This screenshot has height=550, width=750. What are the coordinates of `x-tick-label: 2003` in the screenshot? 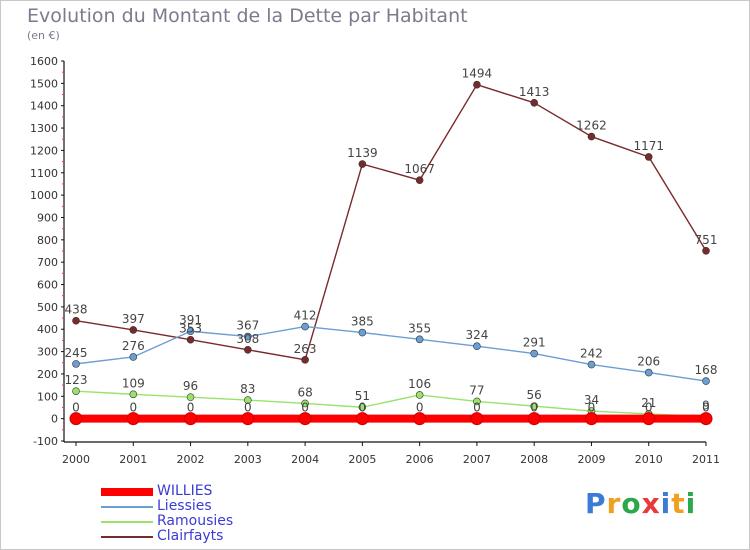 It's located at (248, 459).